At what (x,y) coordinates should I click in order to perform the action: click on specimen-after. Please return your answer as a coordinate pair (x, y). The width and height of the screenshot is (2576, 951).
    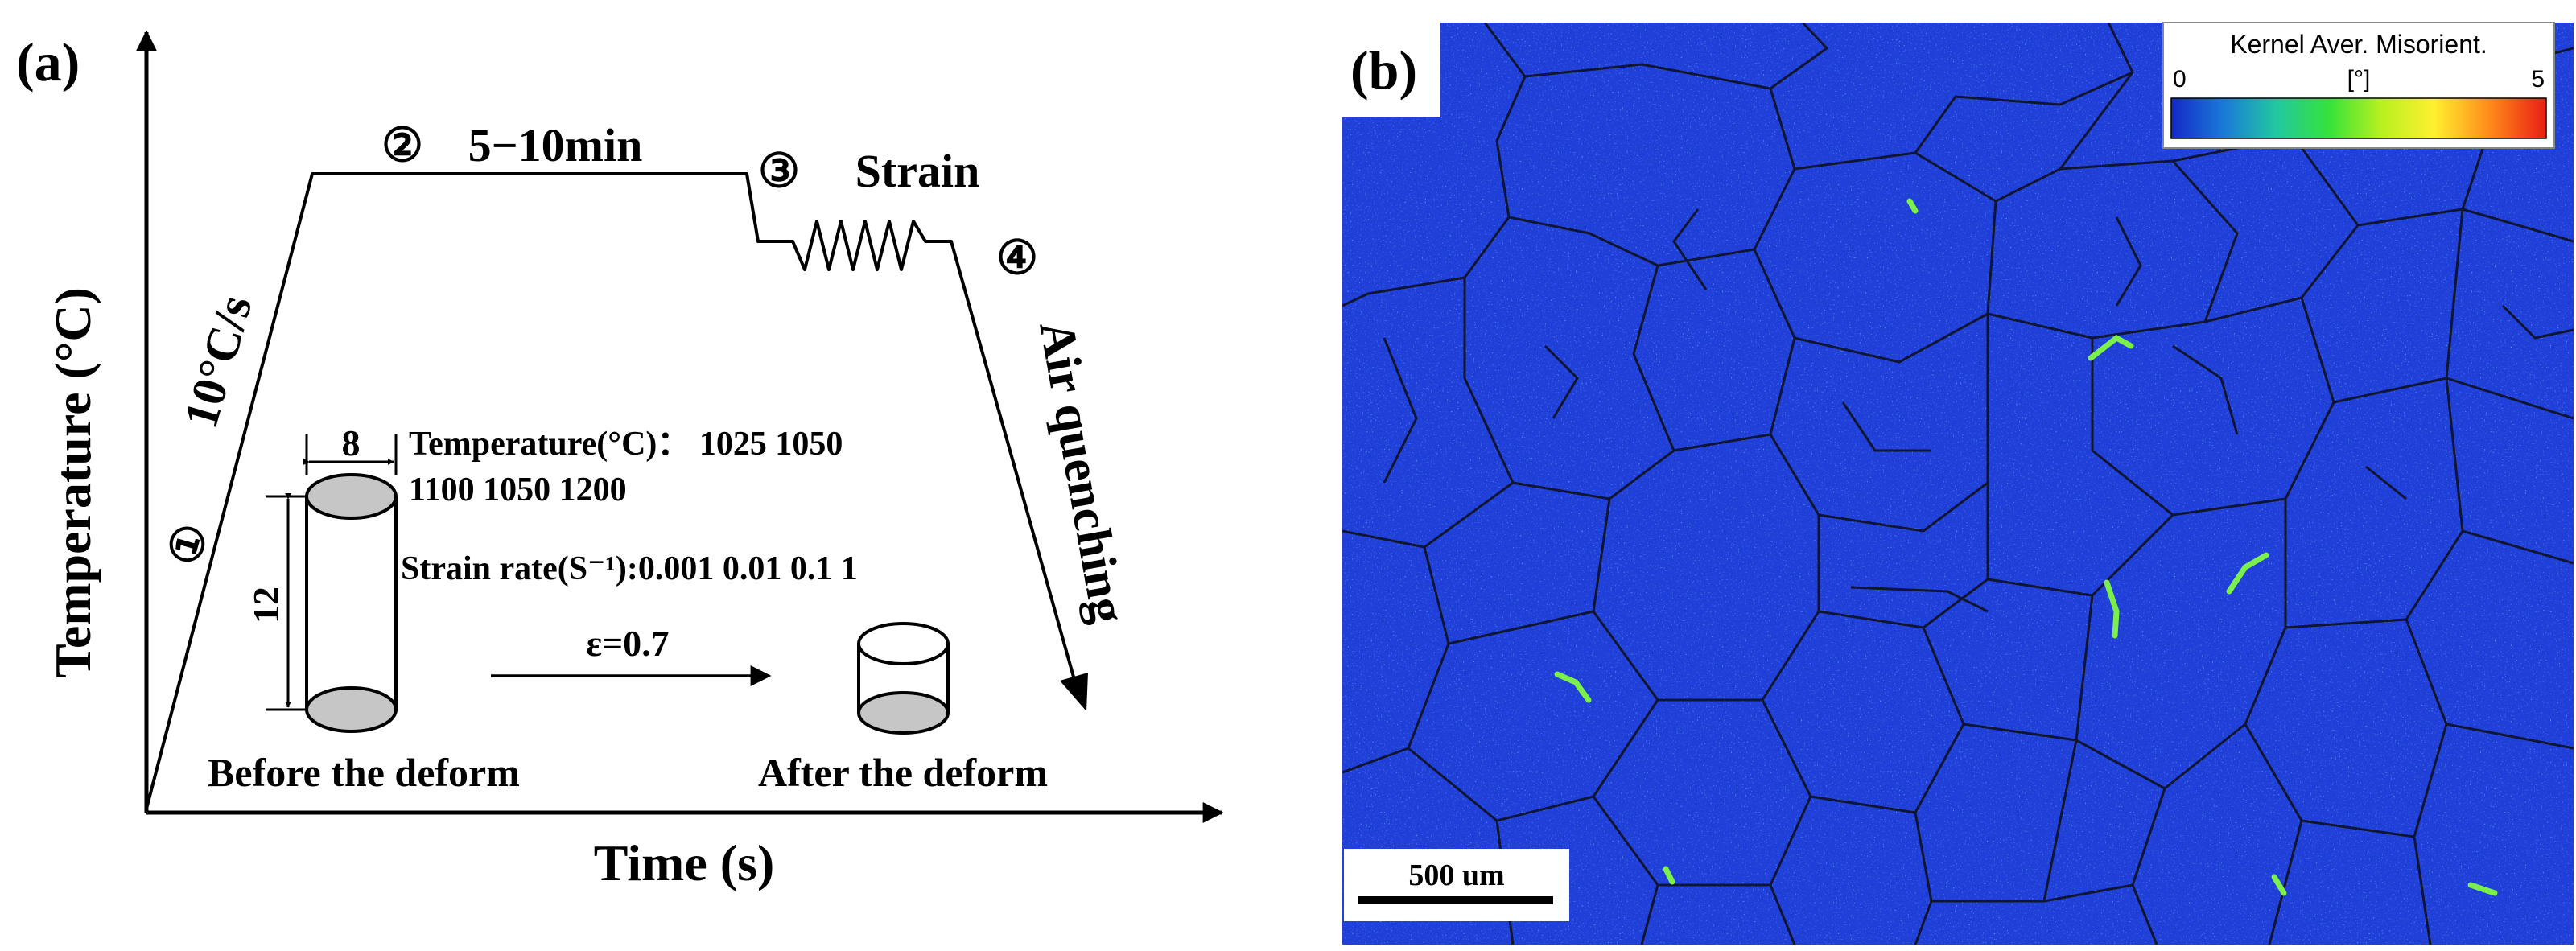
    Looking at the image, I should click on (903, 679).